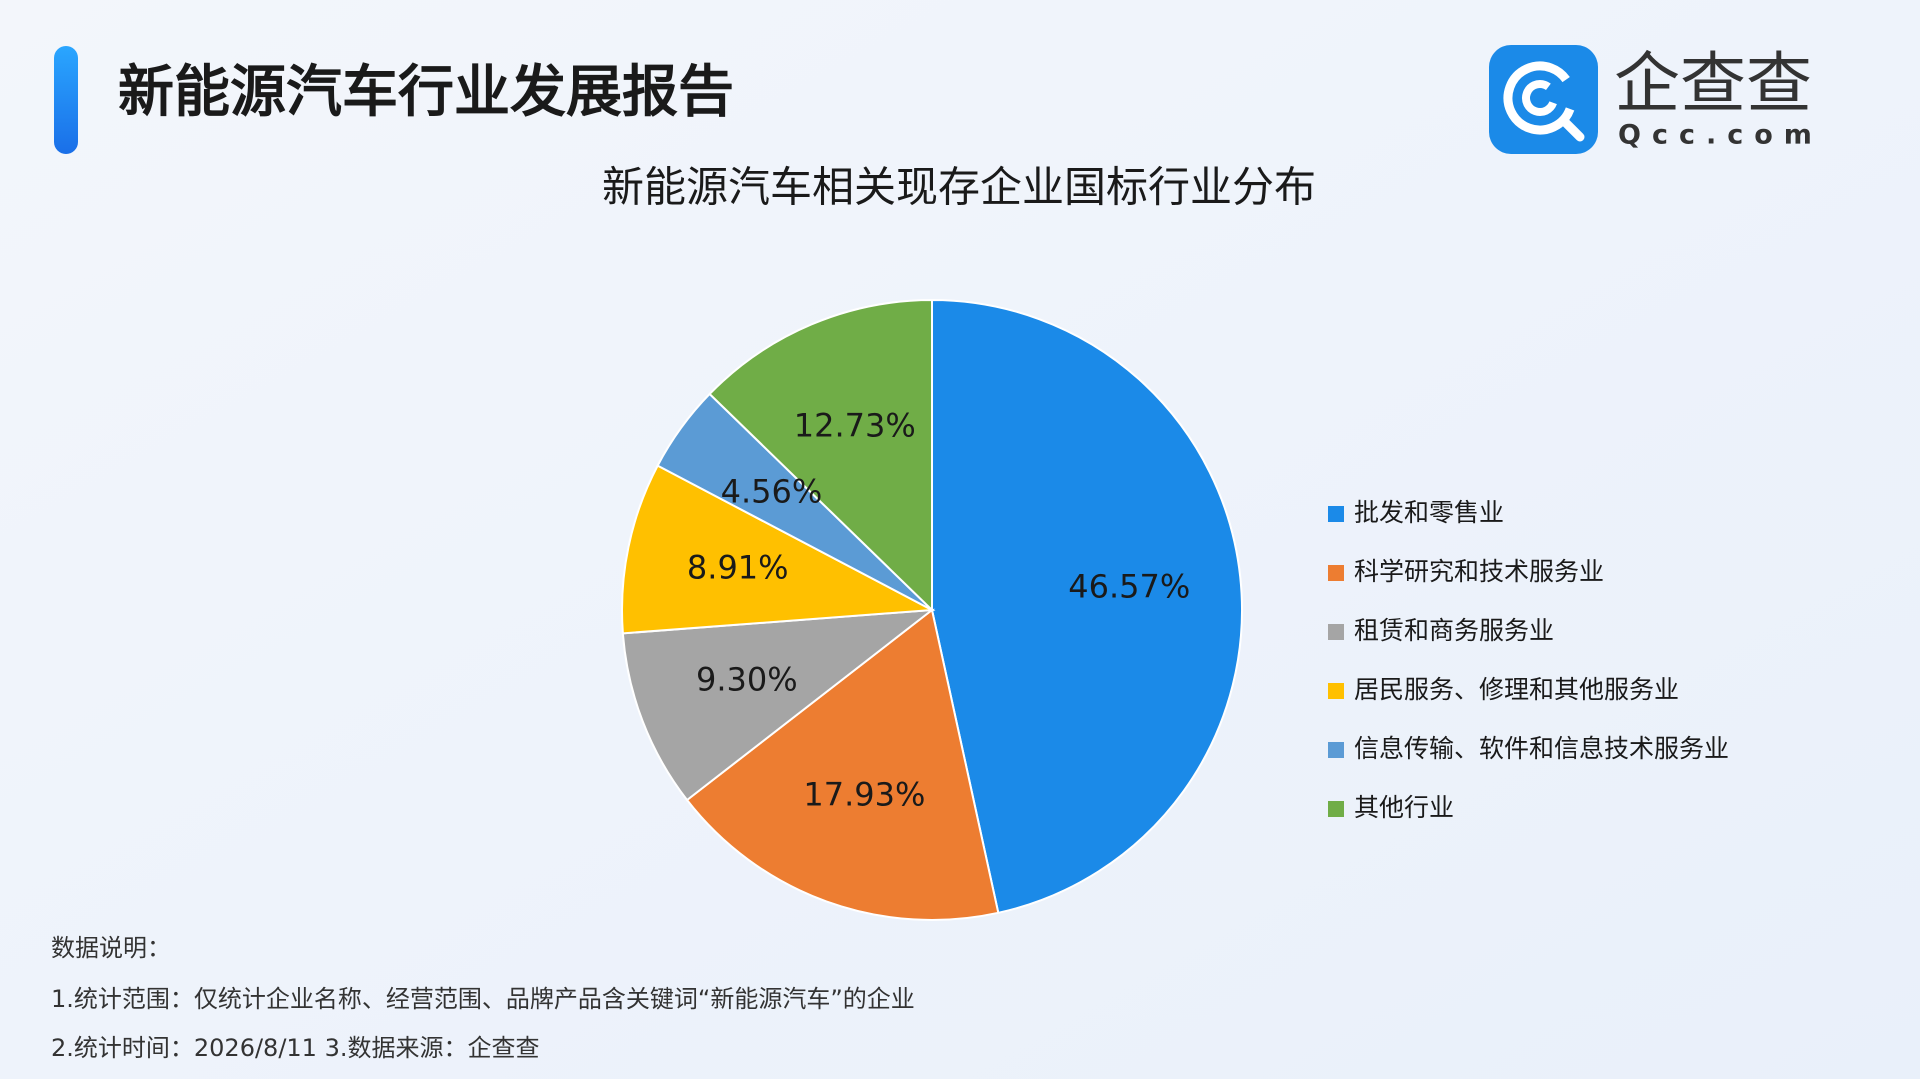 The width and height of the screenshot is (1920, 1079). Describe the element at coordinates (864, 795) in the screenshot. I see `data-label: 17.93%` at that location.